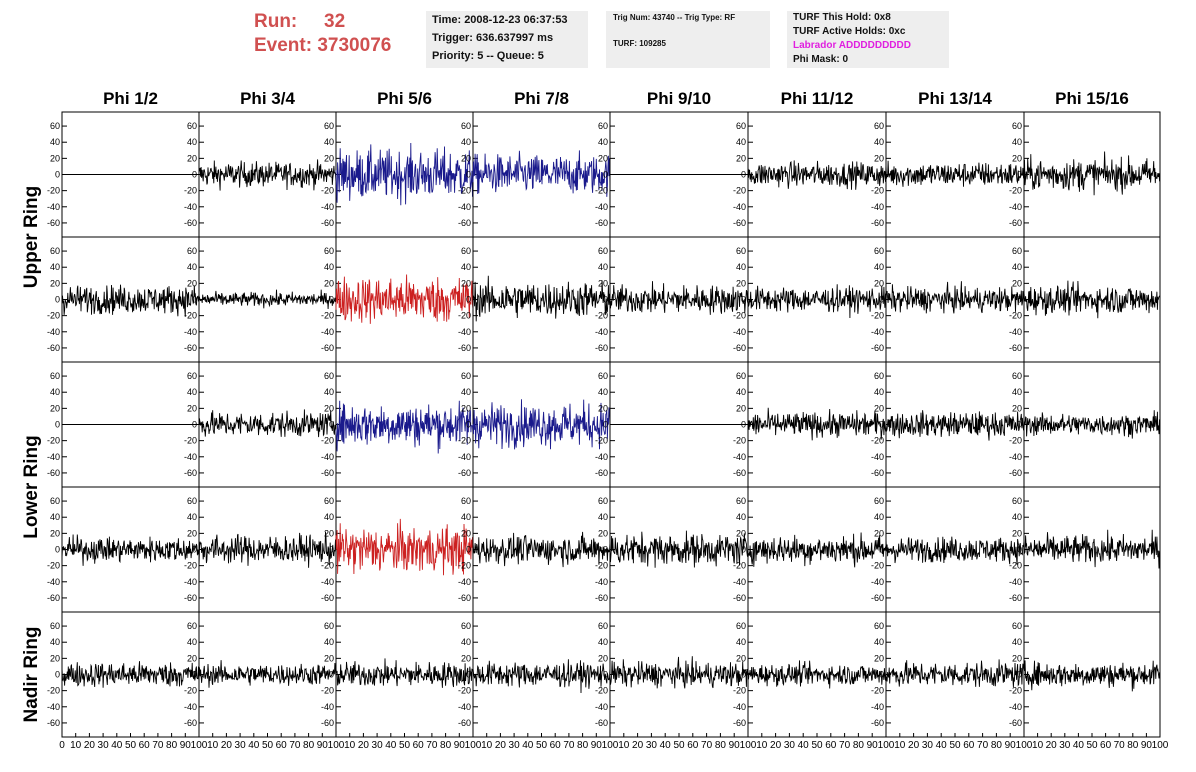 This screenshot has height=772, width=1196. Describe the element at coordinates (335, 21) in the screenshot. I see `run-value: 32` at that location.